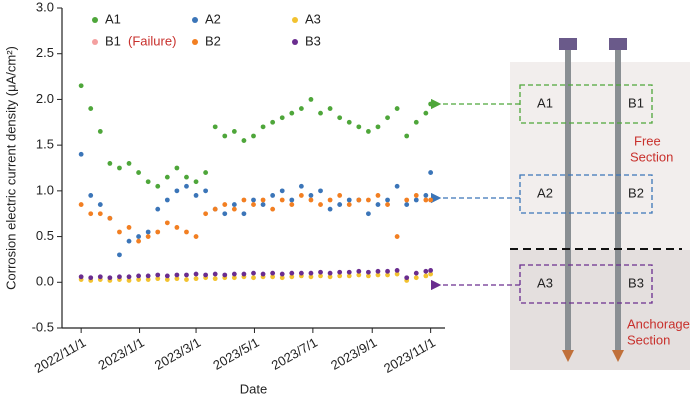  Describe the element at coordinates (648, 339) in the screenshot. I see `section-label: Section` at that location.